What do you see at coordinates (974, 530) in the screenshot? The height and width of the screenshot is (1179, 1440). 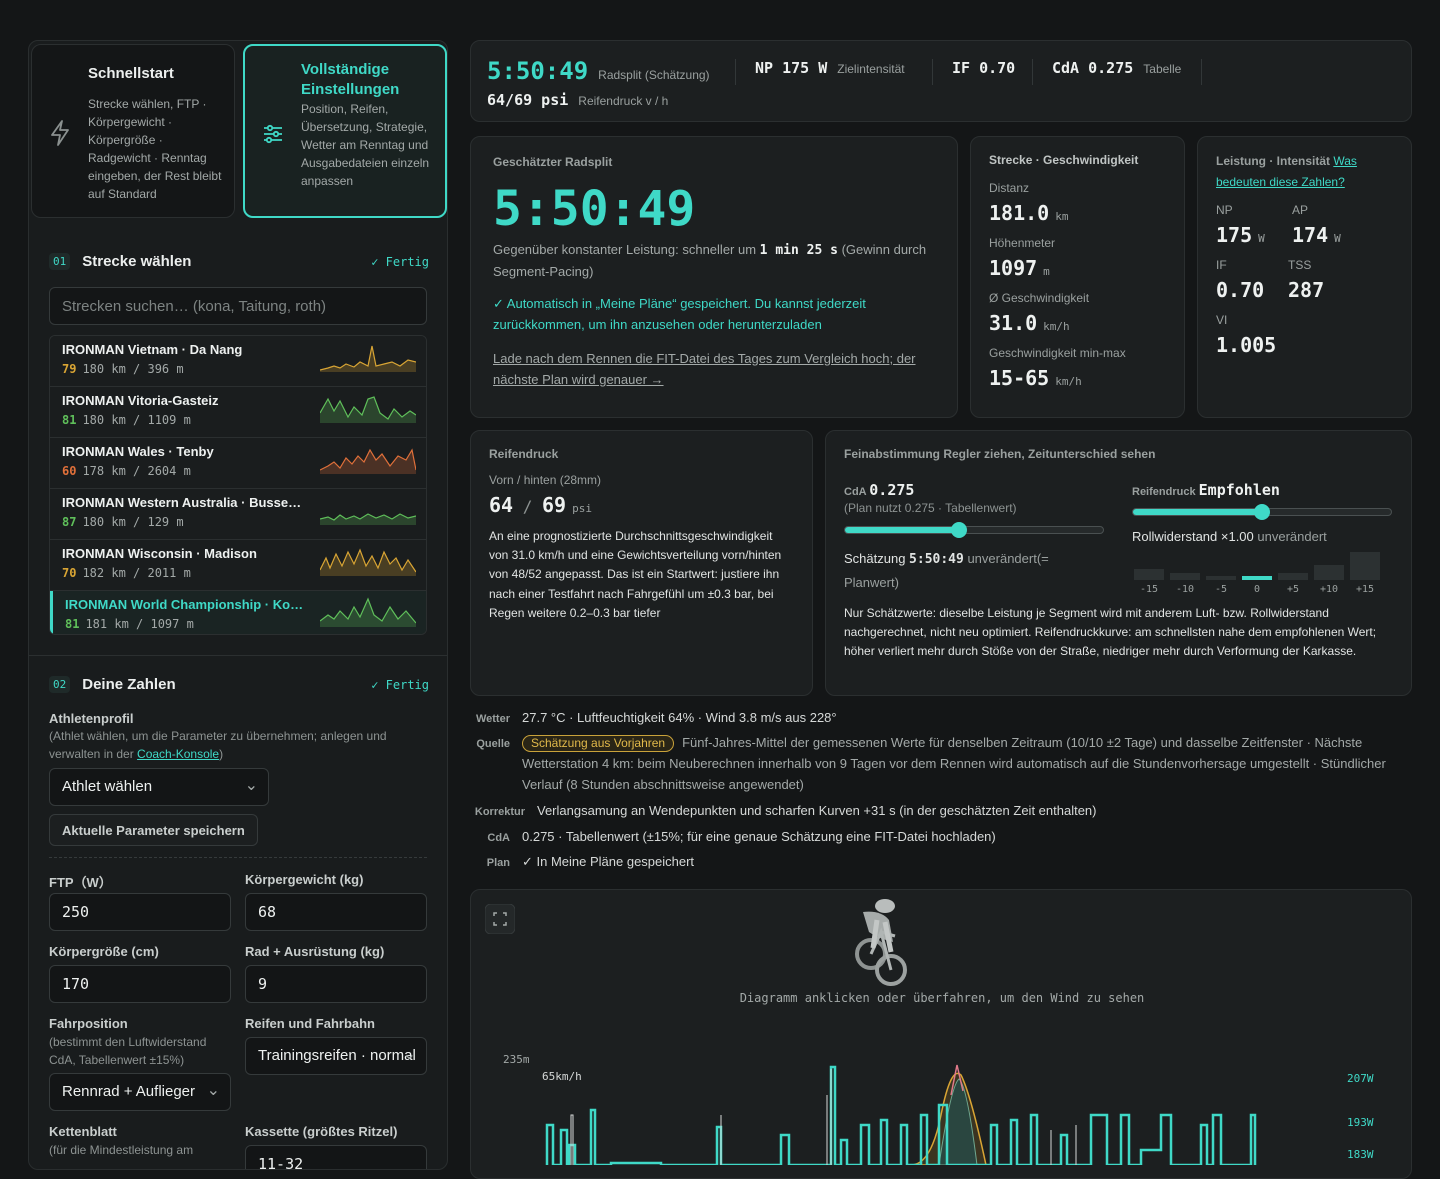 I see `cda-slider` at bounding box center [974, 530].